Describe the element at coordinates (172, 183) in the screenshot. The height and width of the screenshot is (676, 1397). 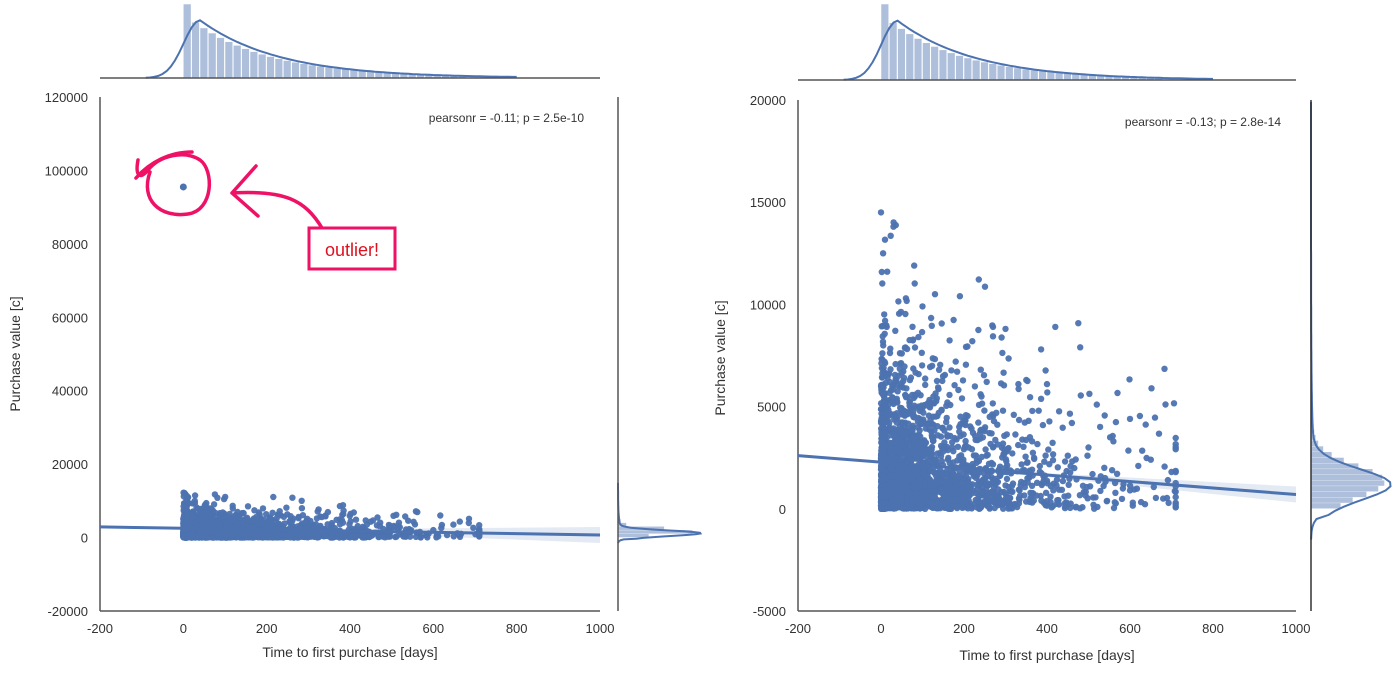
I see `outlier-circle-marker` at that location.